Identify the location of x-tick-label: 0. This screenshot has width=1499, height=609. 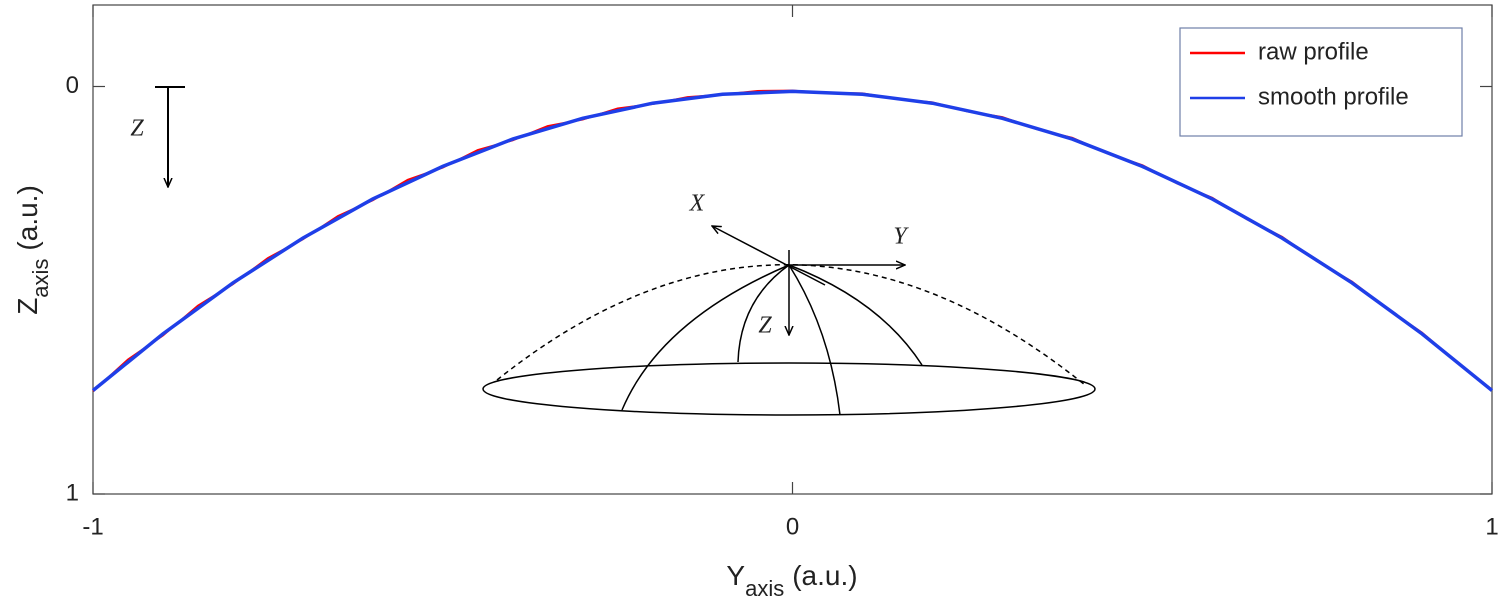
(792, 526).